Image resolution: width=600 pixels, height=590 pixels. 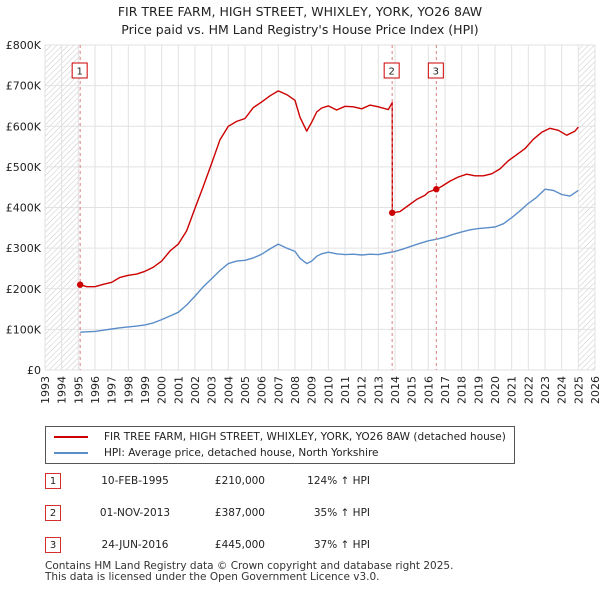 I want to click on sale-number-badge: 2, so click(x=53, y=513).